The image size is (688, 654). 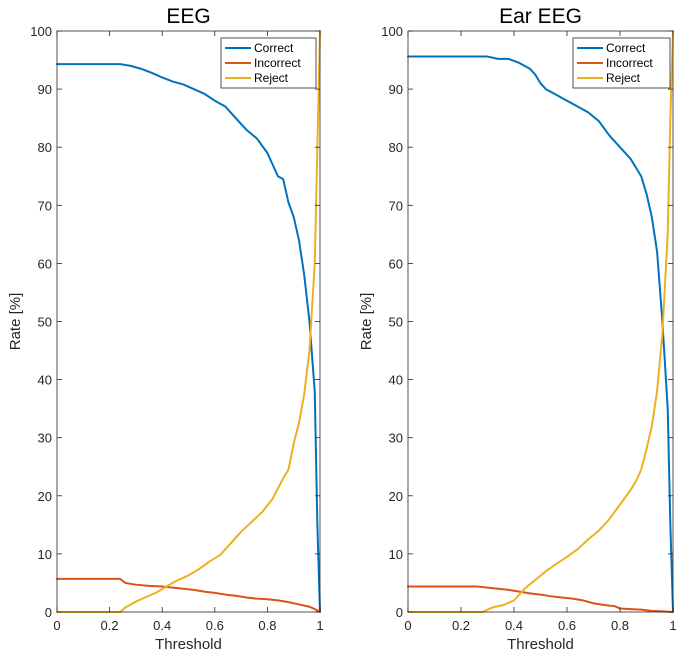 What do you see at coordinates (188, 16) in the screenshot?
I see `chart-title: EEG` at bounding box center [188, 16].